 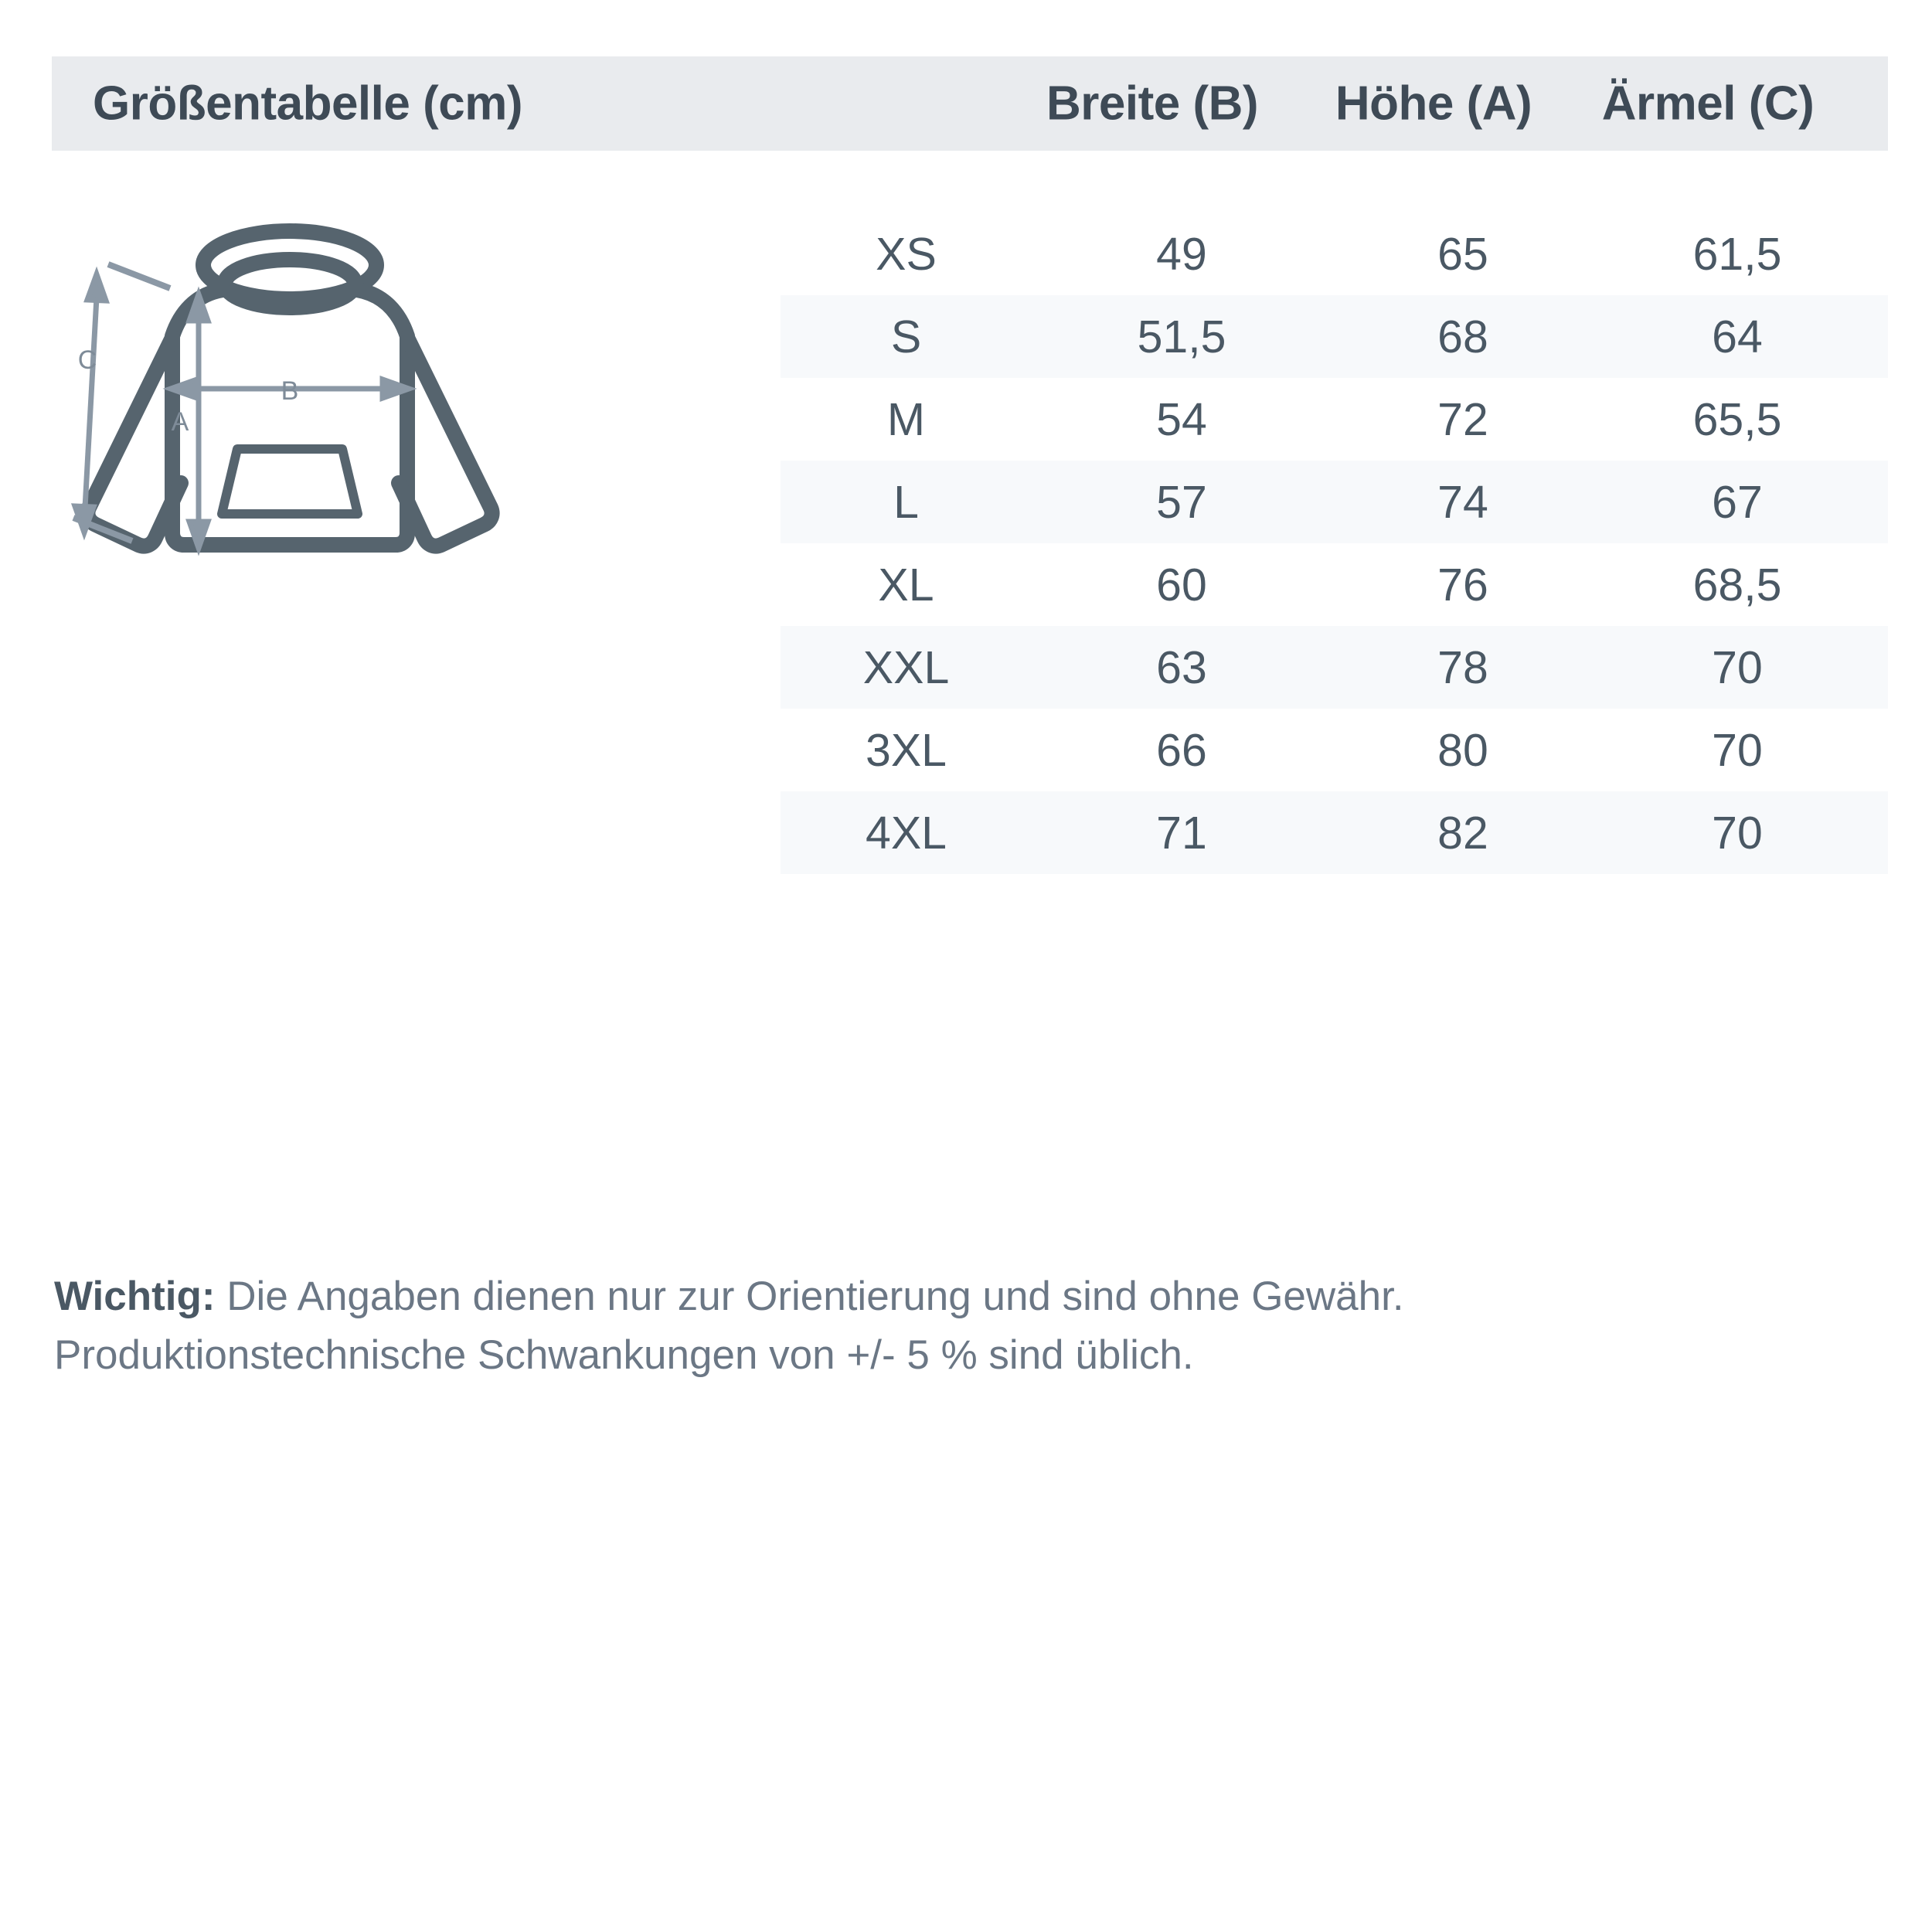 What do you see at coordinates (1462, 585) in the screenshot?
I see `cell-length: 76` at bounding box center [1462, 585].